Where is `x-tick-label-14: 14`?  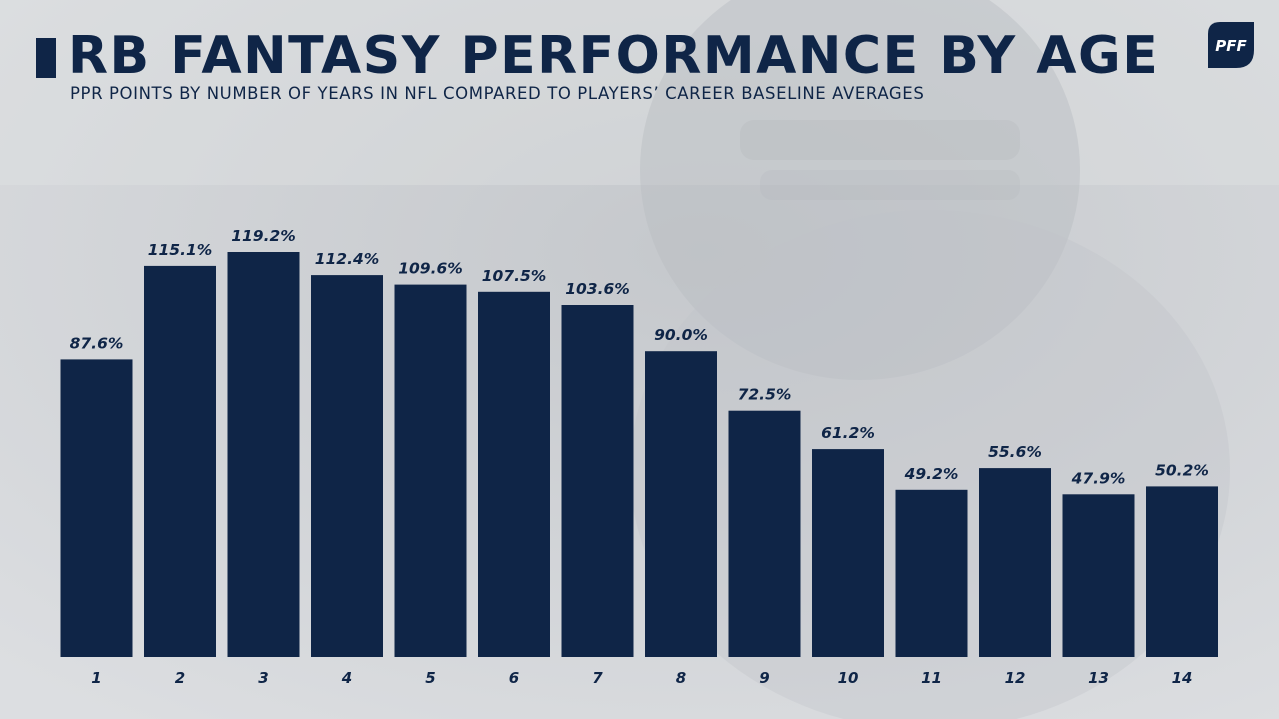
x-tick-label-14: 14 is located at coordinates (1182, 678).